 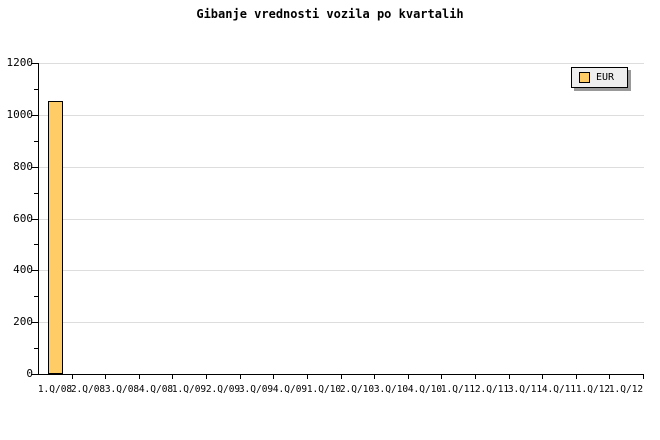 What do you see at coordinates (156, 389) in the screenshot?
I see `x-tick-label-4: 4.Q/08` at bounding box center [156, 389].